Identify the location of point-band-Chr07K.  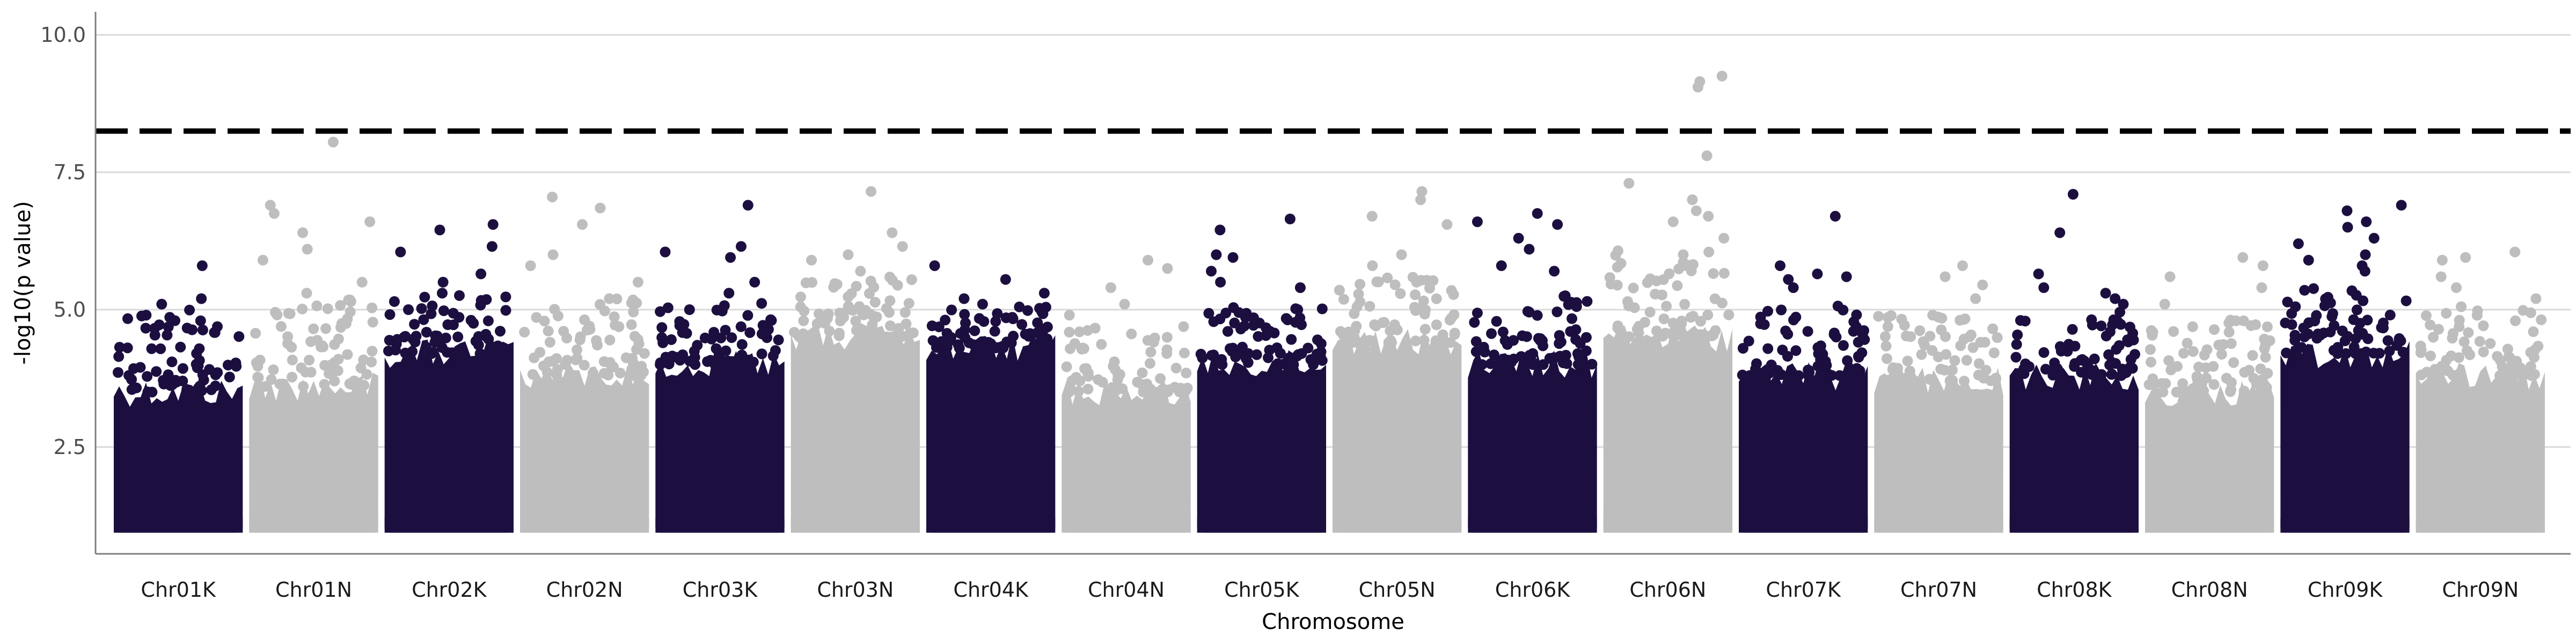
(1803, 447).